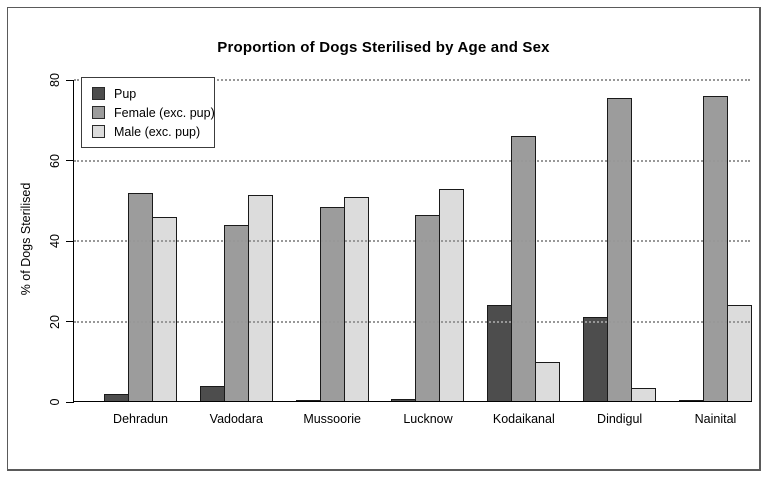  Describe the element at coordinates (98, 112) in the screenshot. I see `legend-swatch-female` at that location.